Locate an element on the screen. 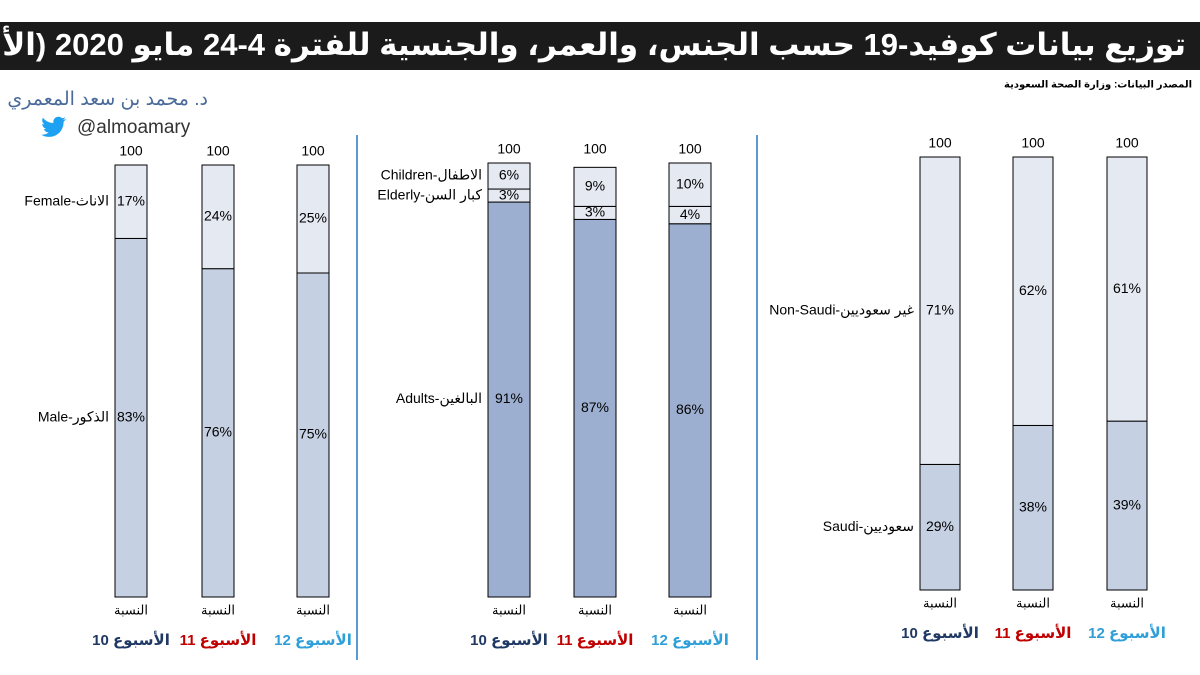 The width and height of the screenshot is (1200, 675). author: د. محمد بن سعد المعمري is located at coordinates (107, 99).